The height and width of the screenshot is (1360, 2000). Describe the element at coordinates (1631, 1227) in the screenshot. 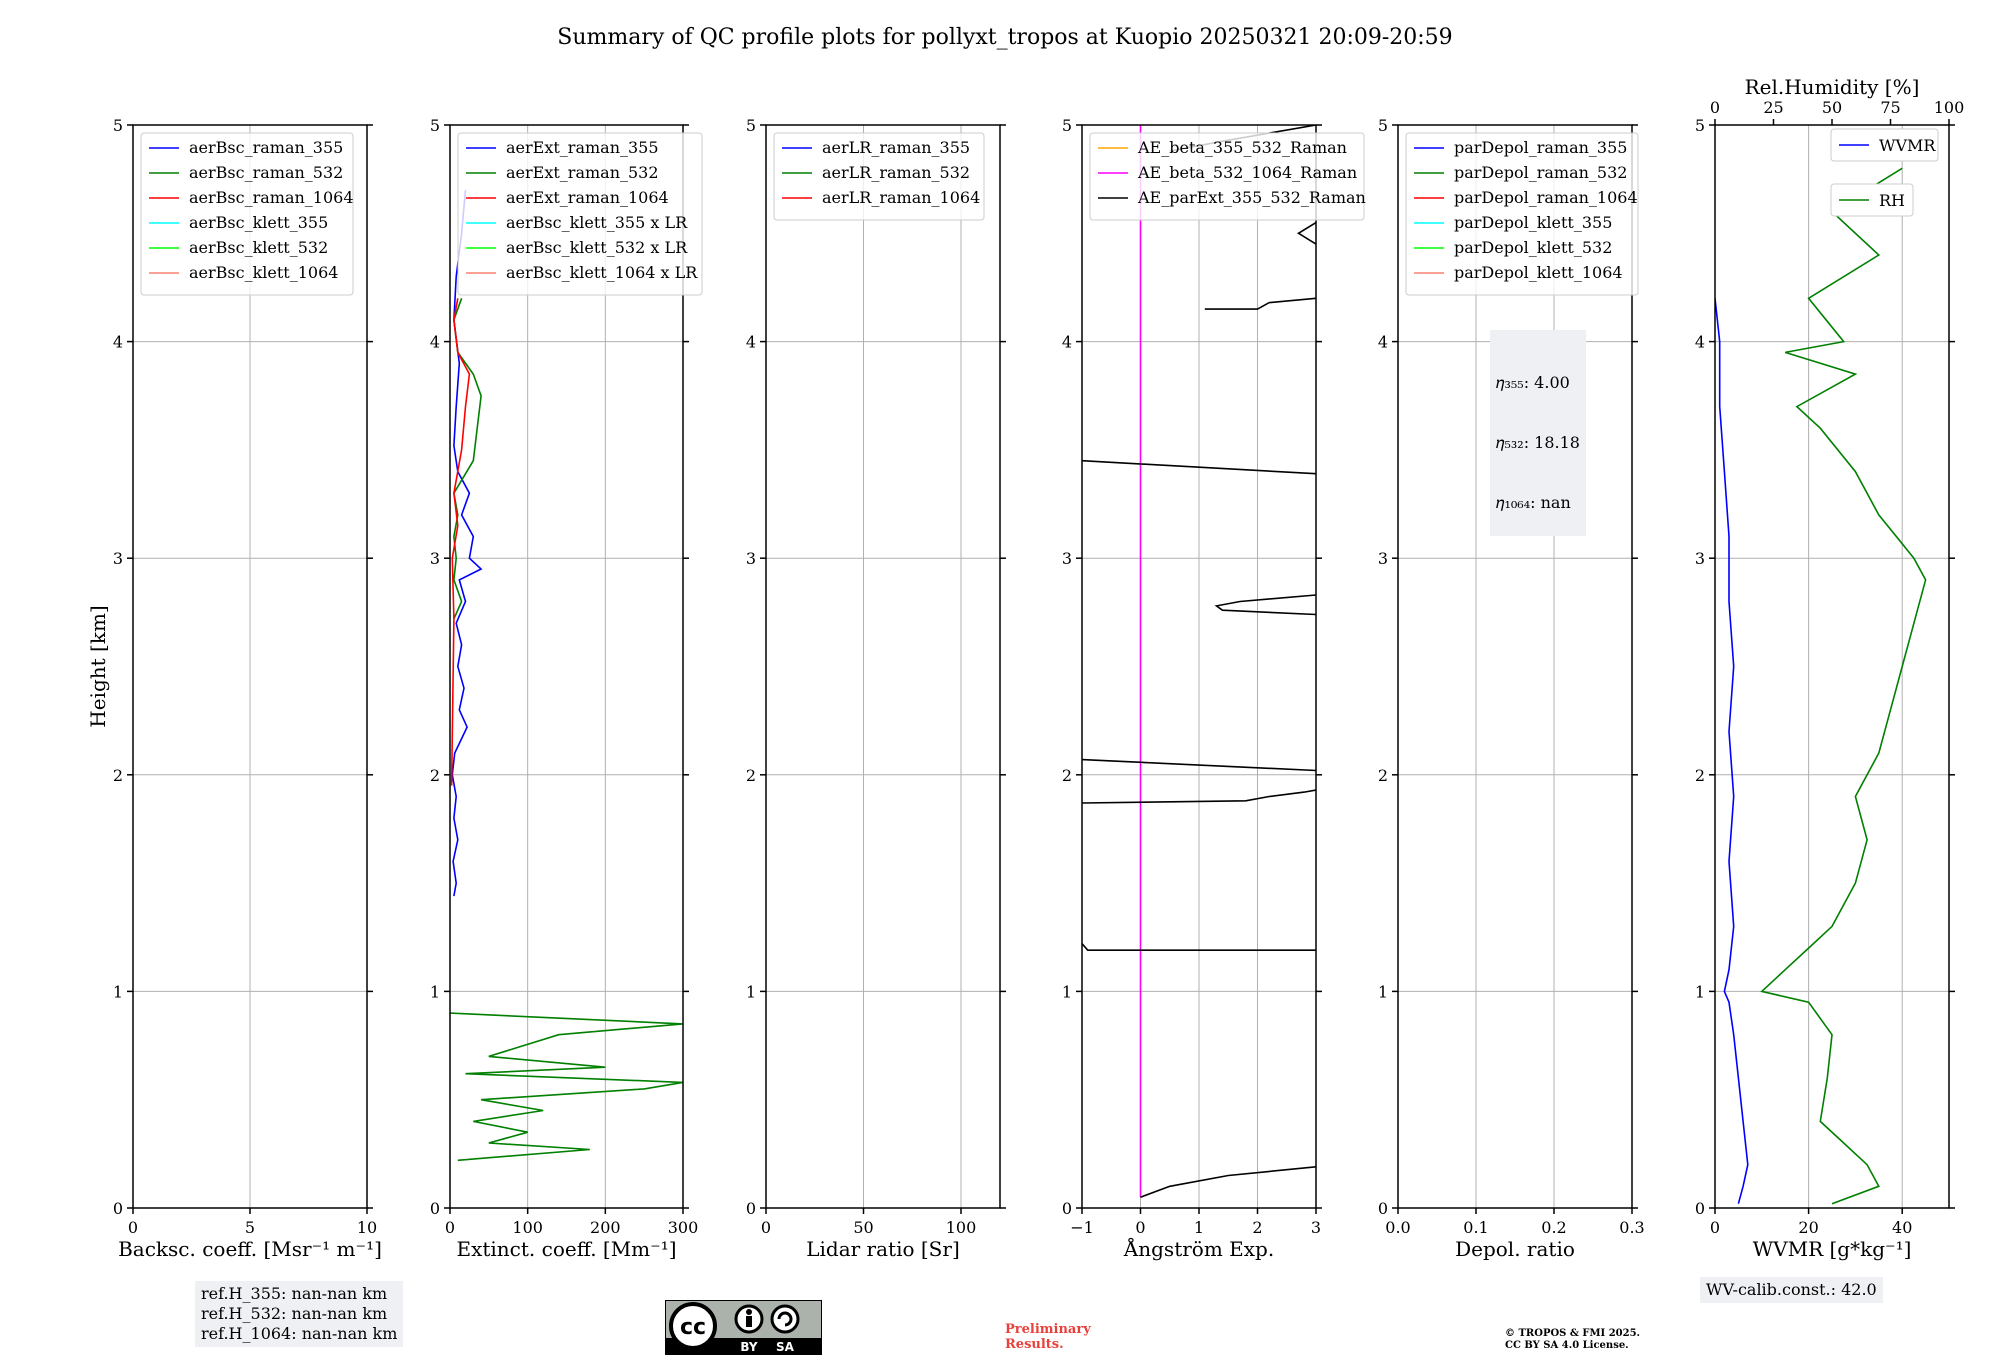

I see `x-tick-label: 0.3` at that location.